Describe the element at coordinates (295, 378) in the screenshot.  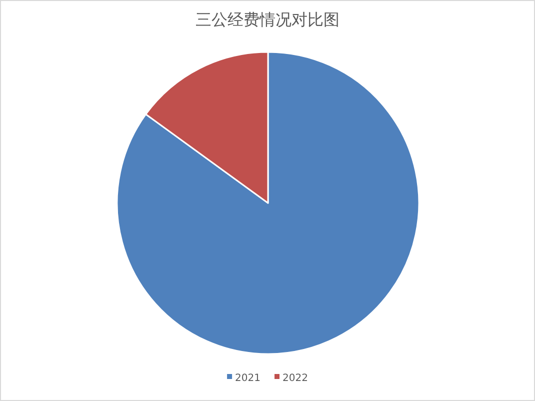
I see `legend-label: 2022` at that location.